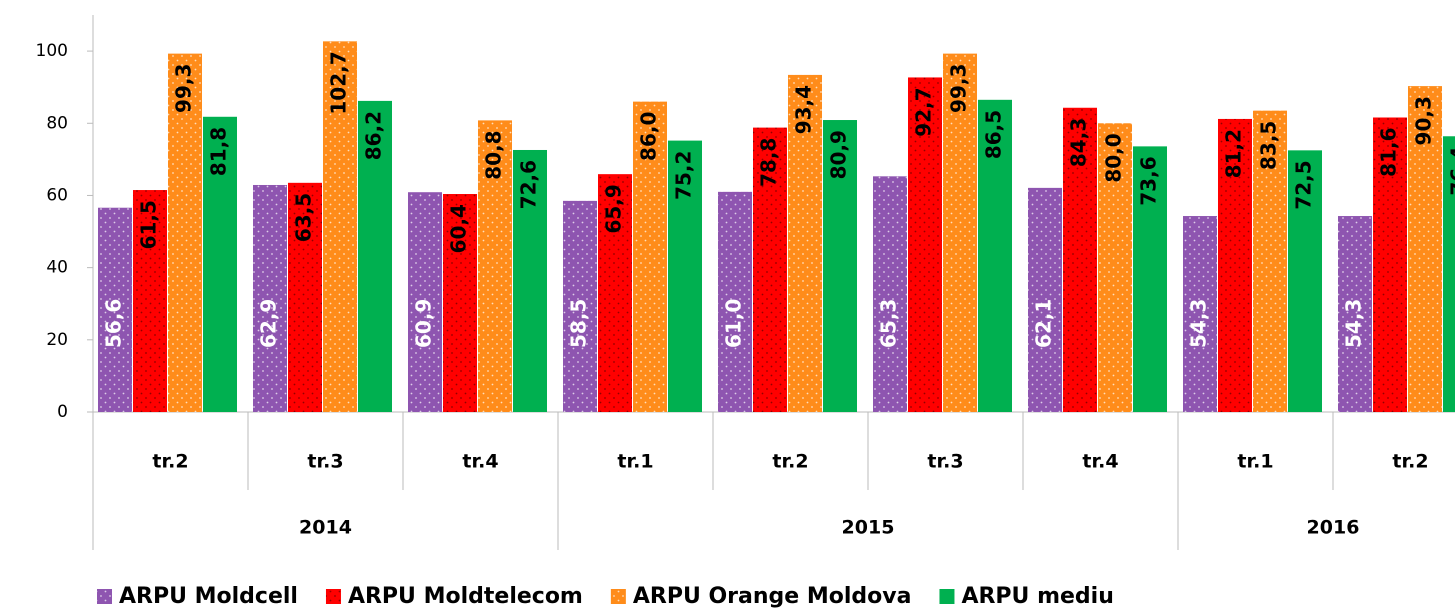 This screenshot has height=616, width=1455. Describe the element at coordinates (494, 154) in the screenshot. I see `value-label: 80,8` at that location.